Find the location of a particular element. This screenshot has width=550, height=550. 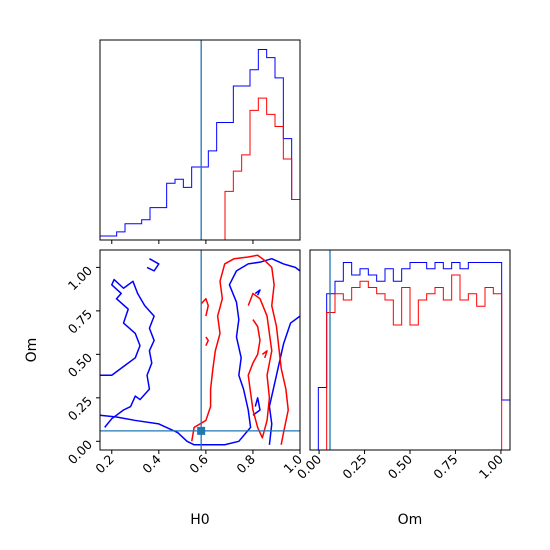

om-tick-label-2: 0.50 is located at coordinates (400, 466).